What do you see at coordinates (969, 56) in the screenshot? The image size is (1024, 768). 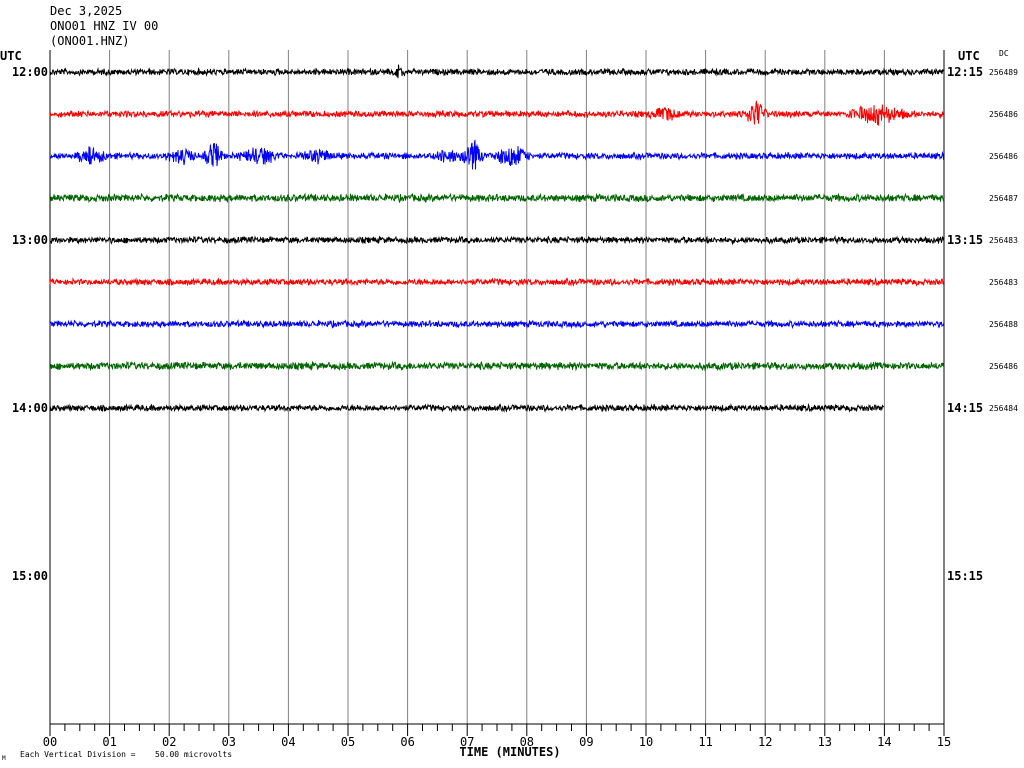 I see `utc-right-label: UTC` at bounding box center [969, 56].